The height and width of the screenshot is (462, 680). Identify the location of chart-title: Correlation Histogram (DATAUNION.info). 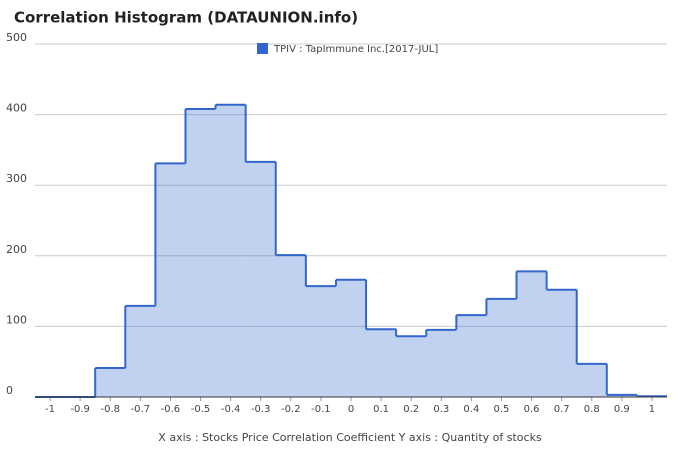
(186, 18).